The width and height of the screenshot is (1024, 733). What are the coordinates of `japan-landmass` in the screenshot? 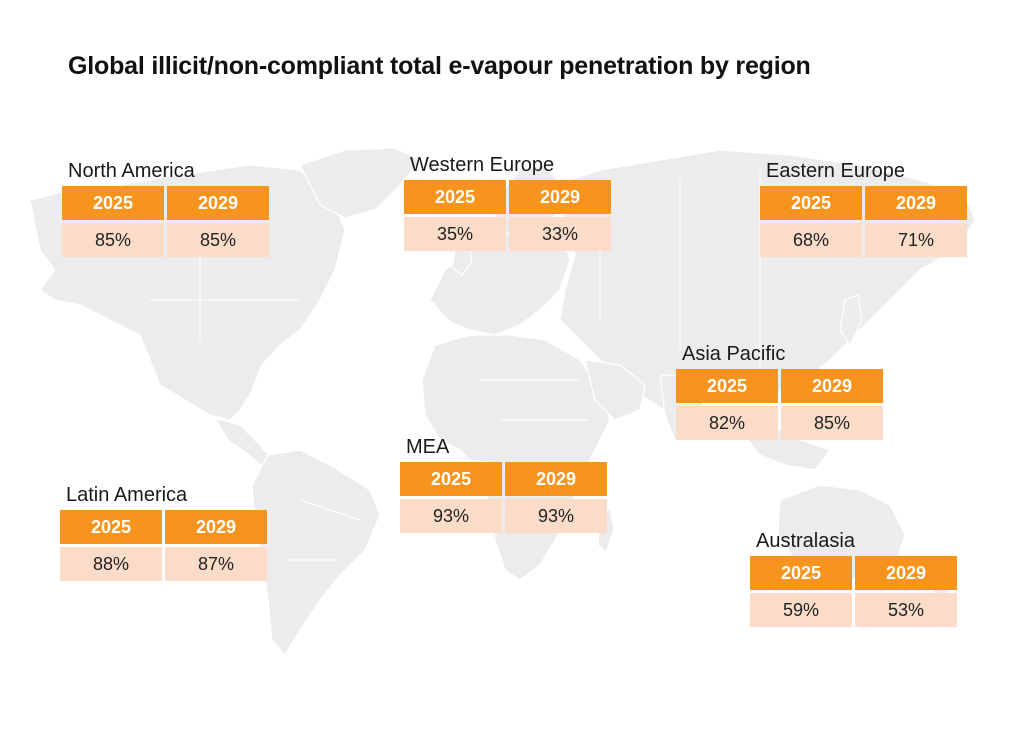 It's located at (851, 320).